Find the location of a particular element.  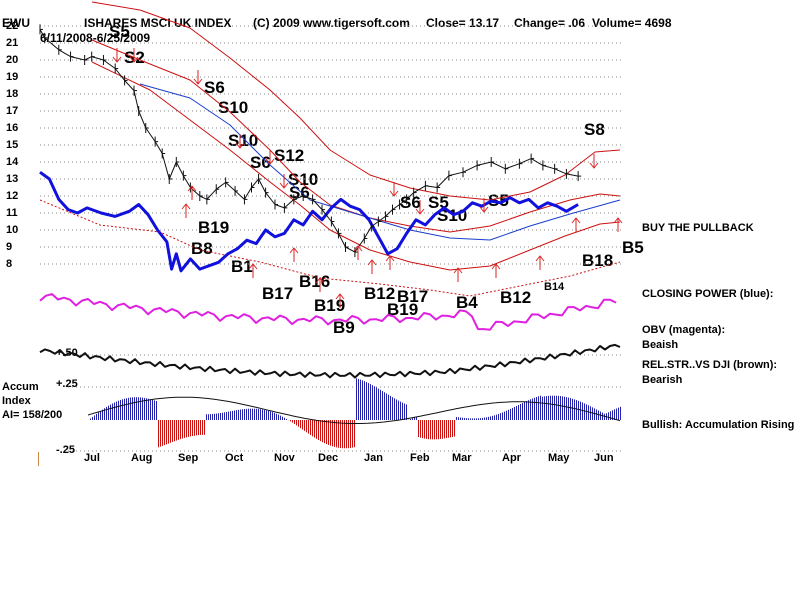

obv-label: OBV (magenta): is located at coordinates (684, 330).